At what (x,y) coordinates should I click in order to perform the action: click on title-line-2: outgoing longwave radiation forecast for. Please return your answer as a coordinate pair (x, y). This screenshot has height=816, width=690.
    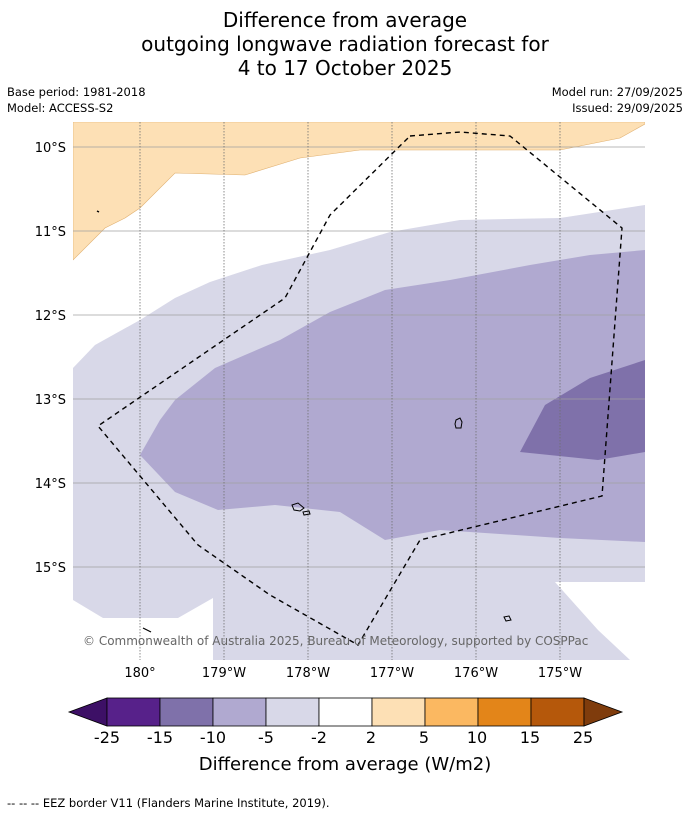
    Looking at the image, I should click on (345, 44).